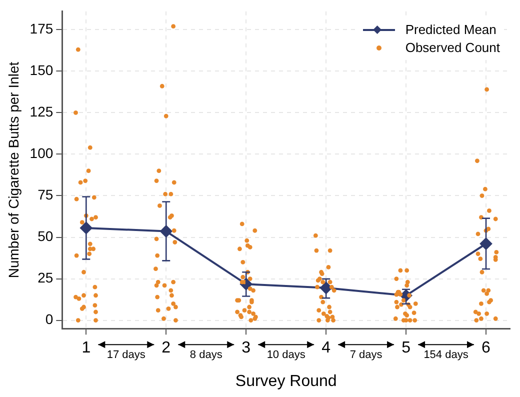  Describe the element at coordinates (49, 319) in the screenshot. I see `y-tick-label: 0` at that location.